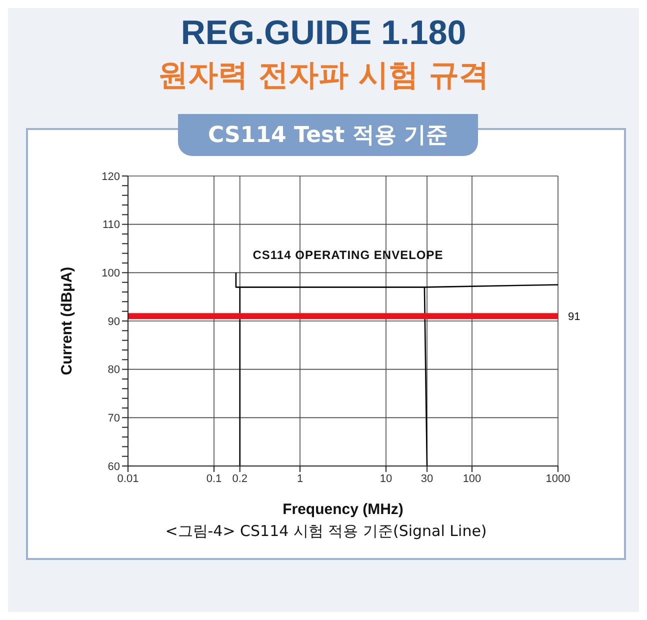 The image size is (647, 620). Describe the element at coordinates (343, 509) in the screenshot. I see `x-axis-title: Frequency (MHz)` at that location.